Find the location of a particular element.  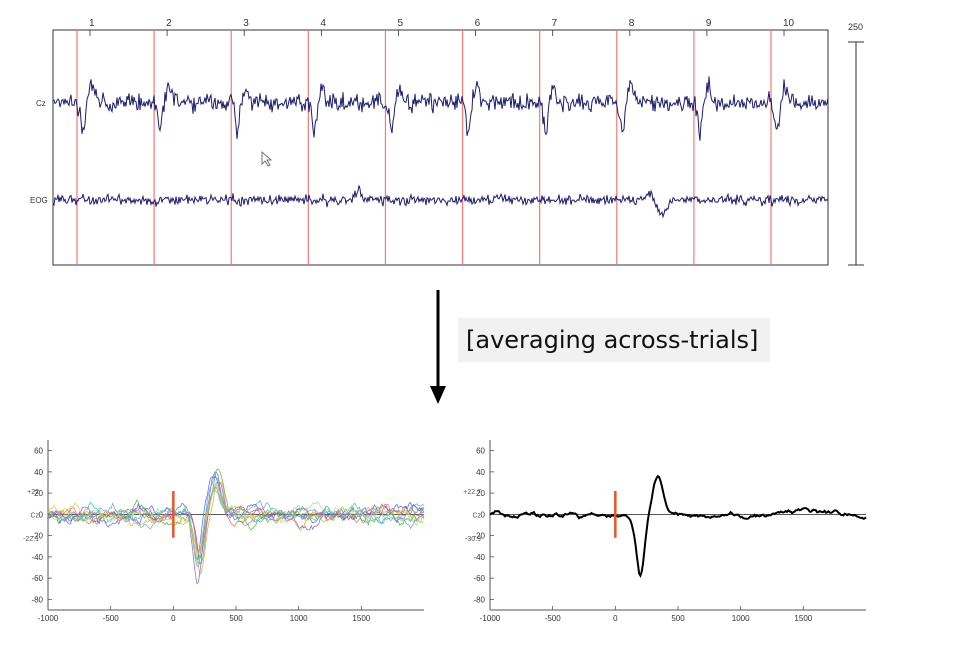

trial-number: 3 is located at coordinates (246, 23).